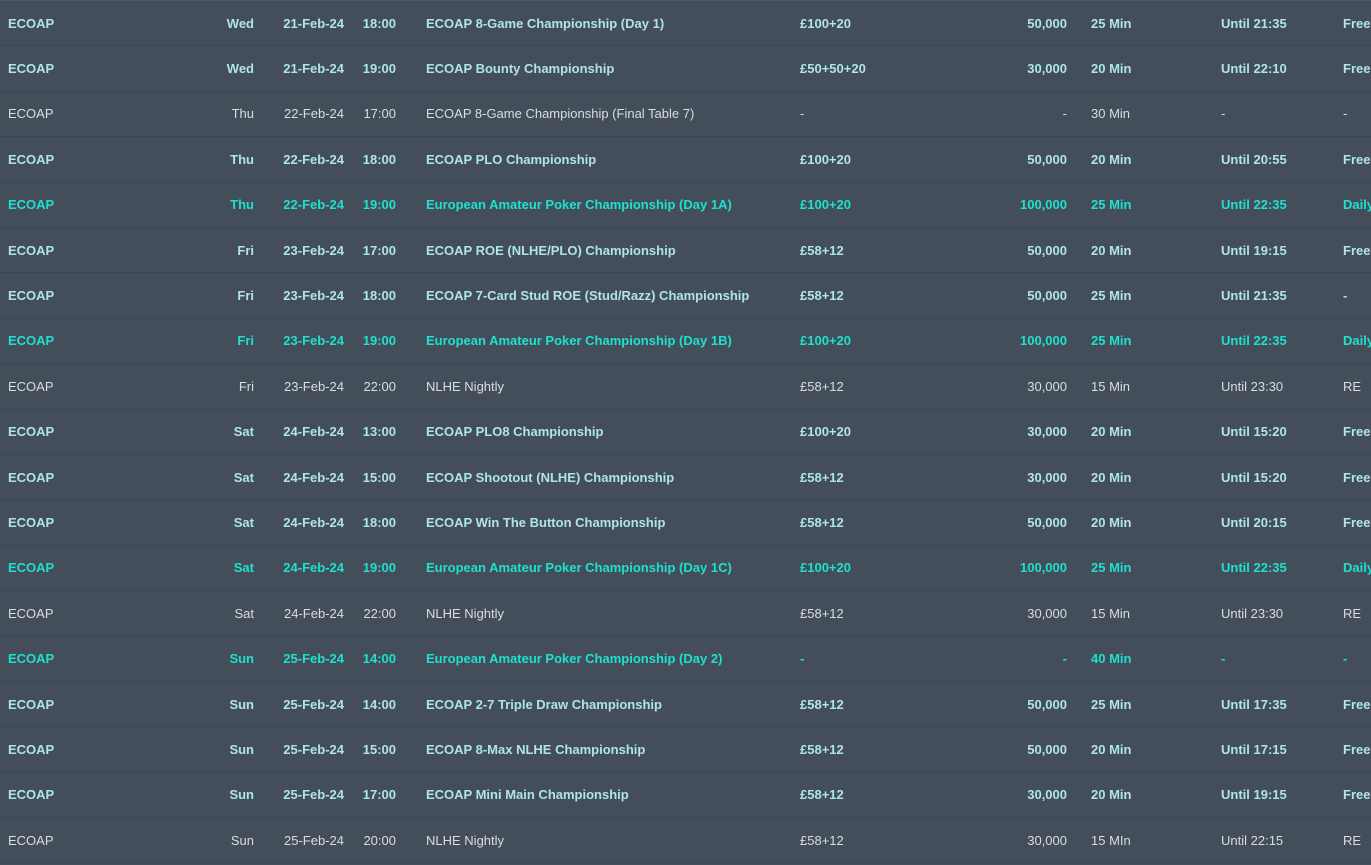 Image resolution: width=1371 pixels, height=865 pixels. What do you see at coordinates (237, 477) in the screenshot?
I see `cell-day: Sat` at bounding box center [237, 477].